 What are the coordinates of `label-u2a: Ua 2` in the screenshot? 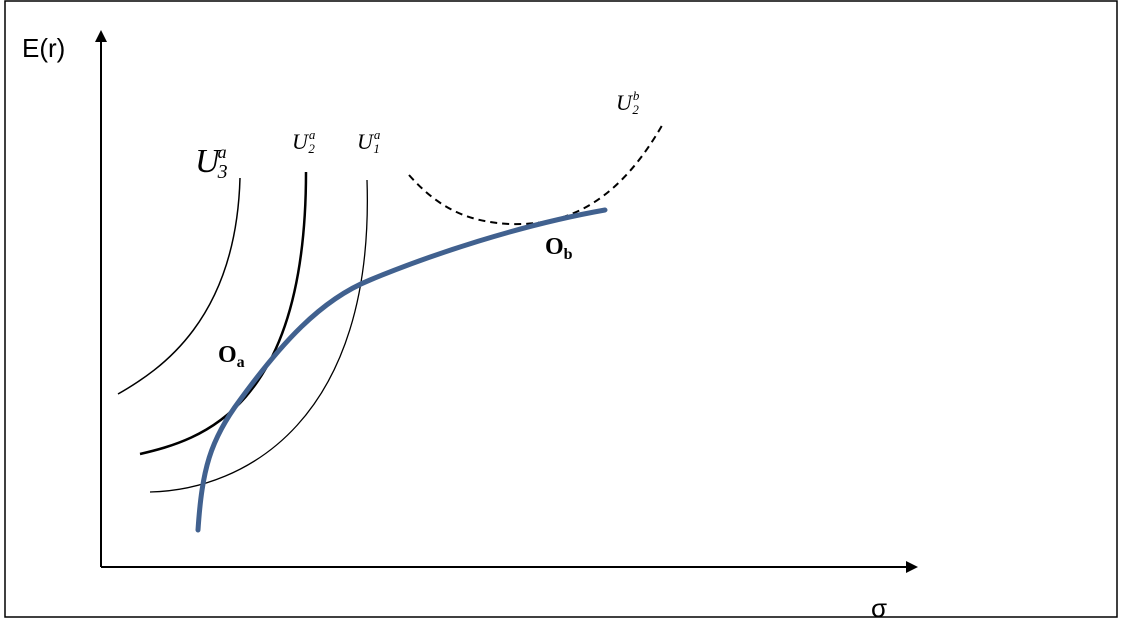 It's located at (304, 141).